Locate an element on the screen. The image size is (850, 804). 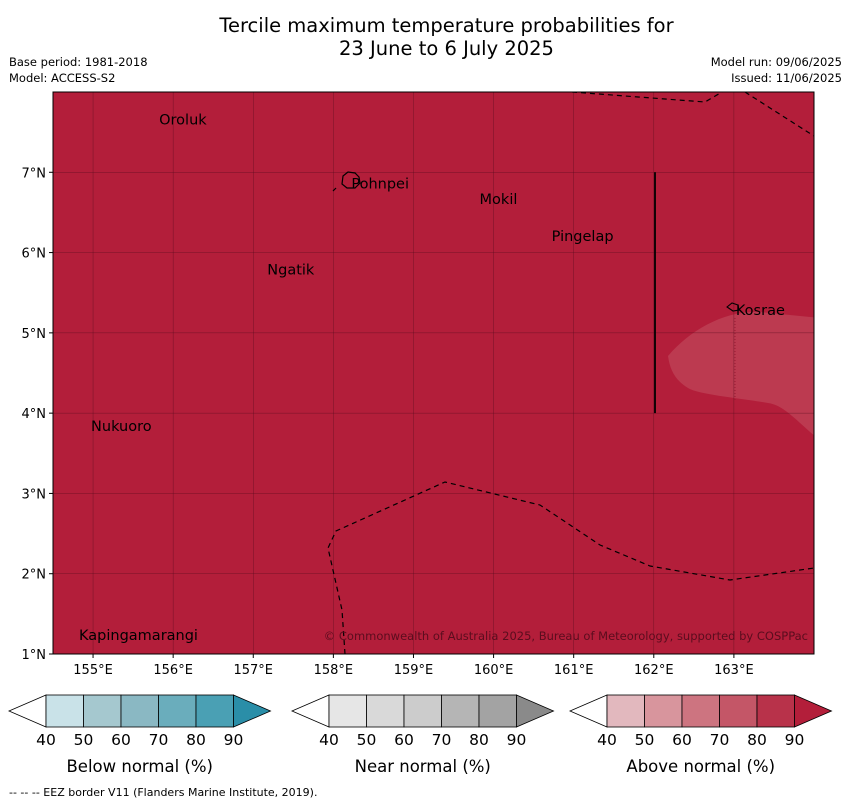
pohnpei-outline is located at coordinates (351, 180).